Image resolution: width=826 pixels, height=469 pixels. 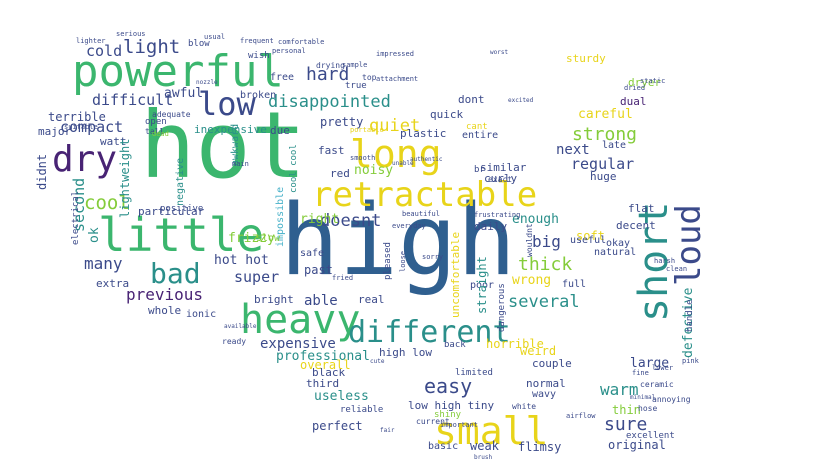 I want to click on cloud-word: limited, so click(x=474, y=373).